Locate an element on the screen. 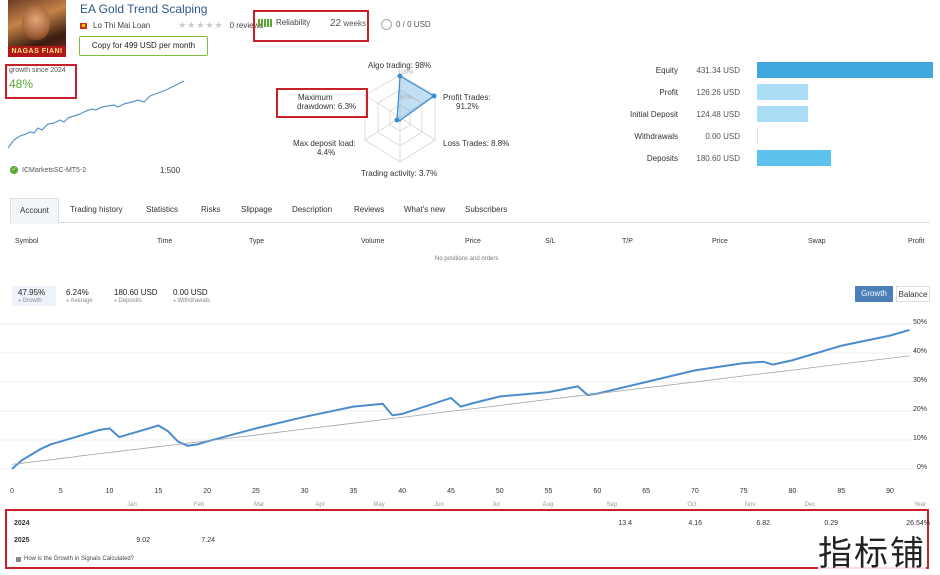  author-name: Lo Thi Mai Loan is located at coordinates (122, 25).